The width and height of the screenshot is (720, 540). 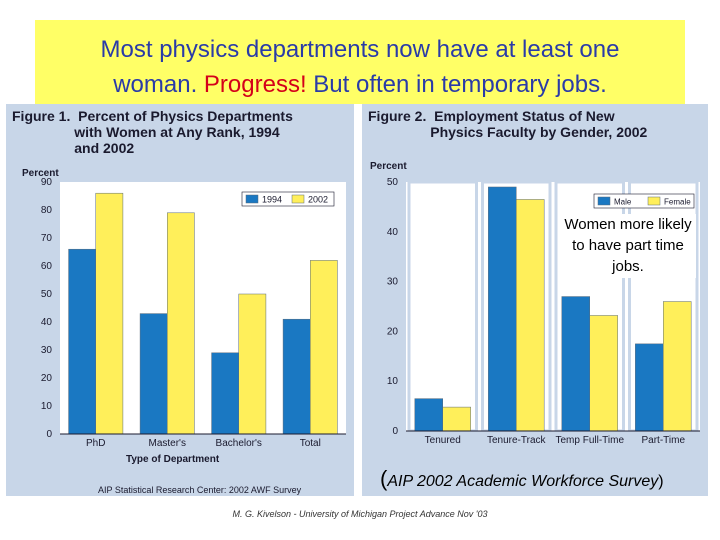 I want to click on fig2-legend-label: Female, so click(x=677, y=202).